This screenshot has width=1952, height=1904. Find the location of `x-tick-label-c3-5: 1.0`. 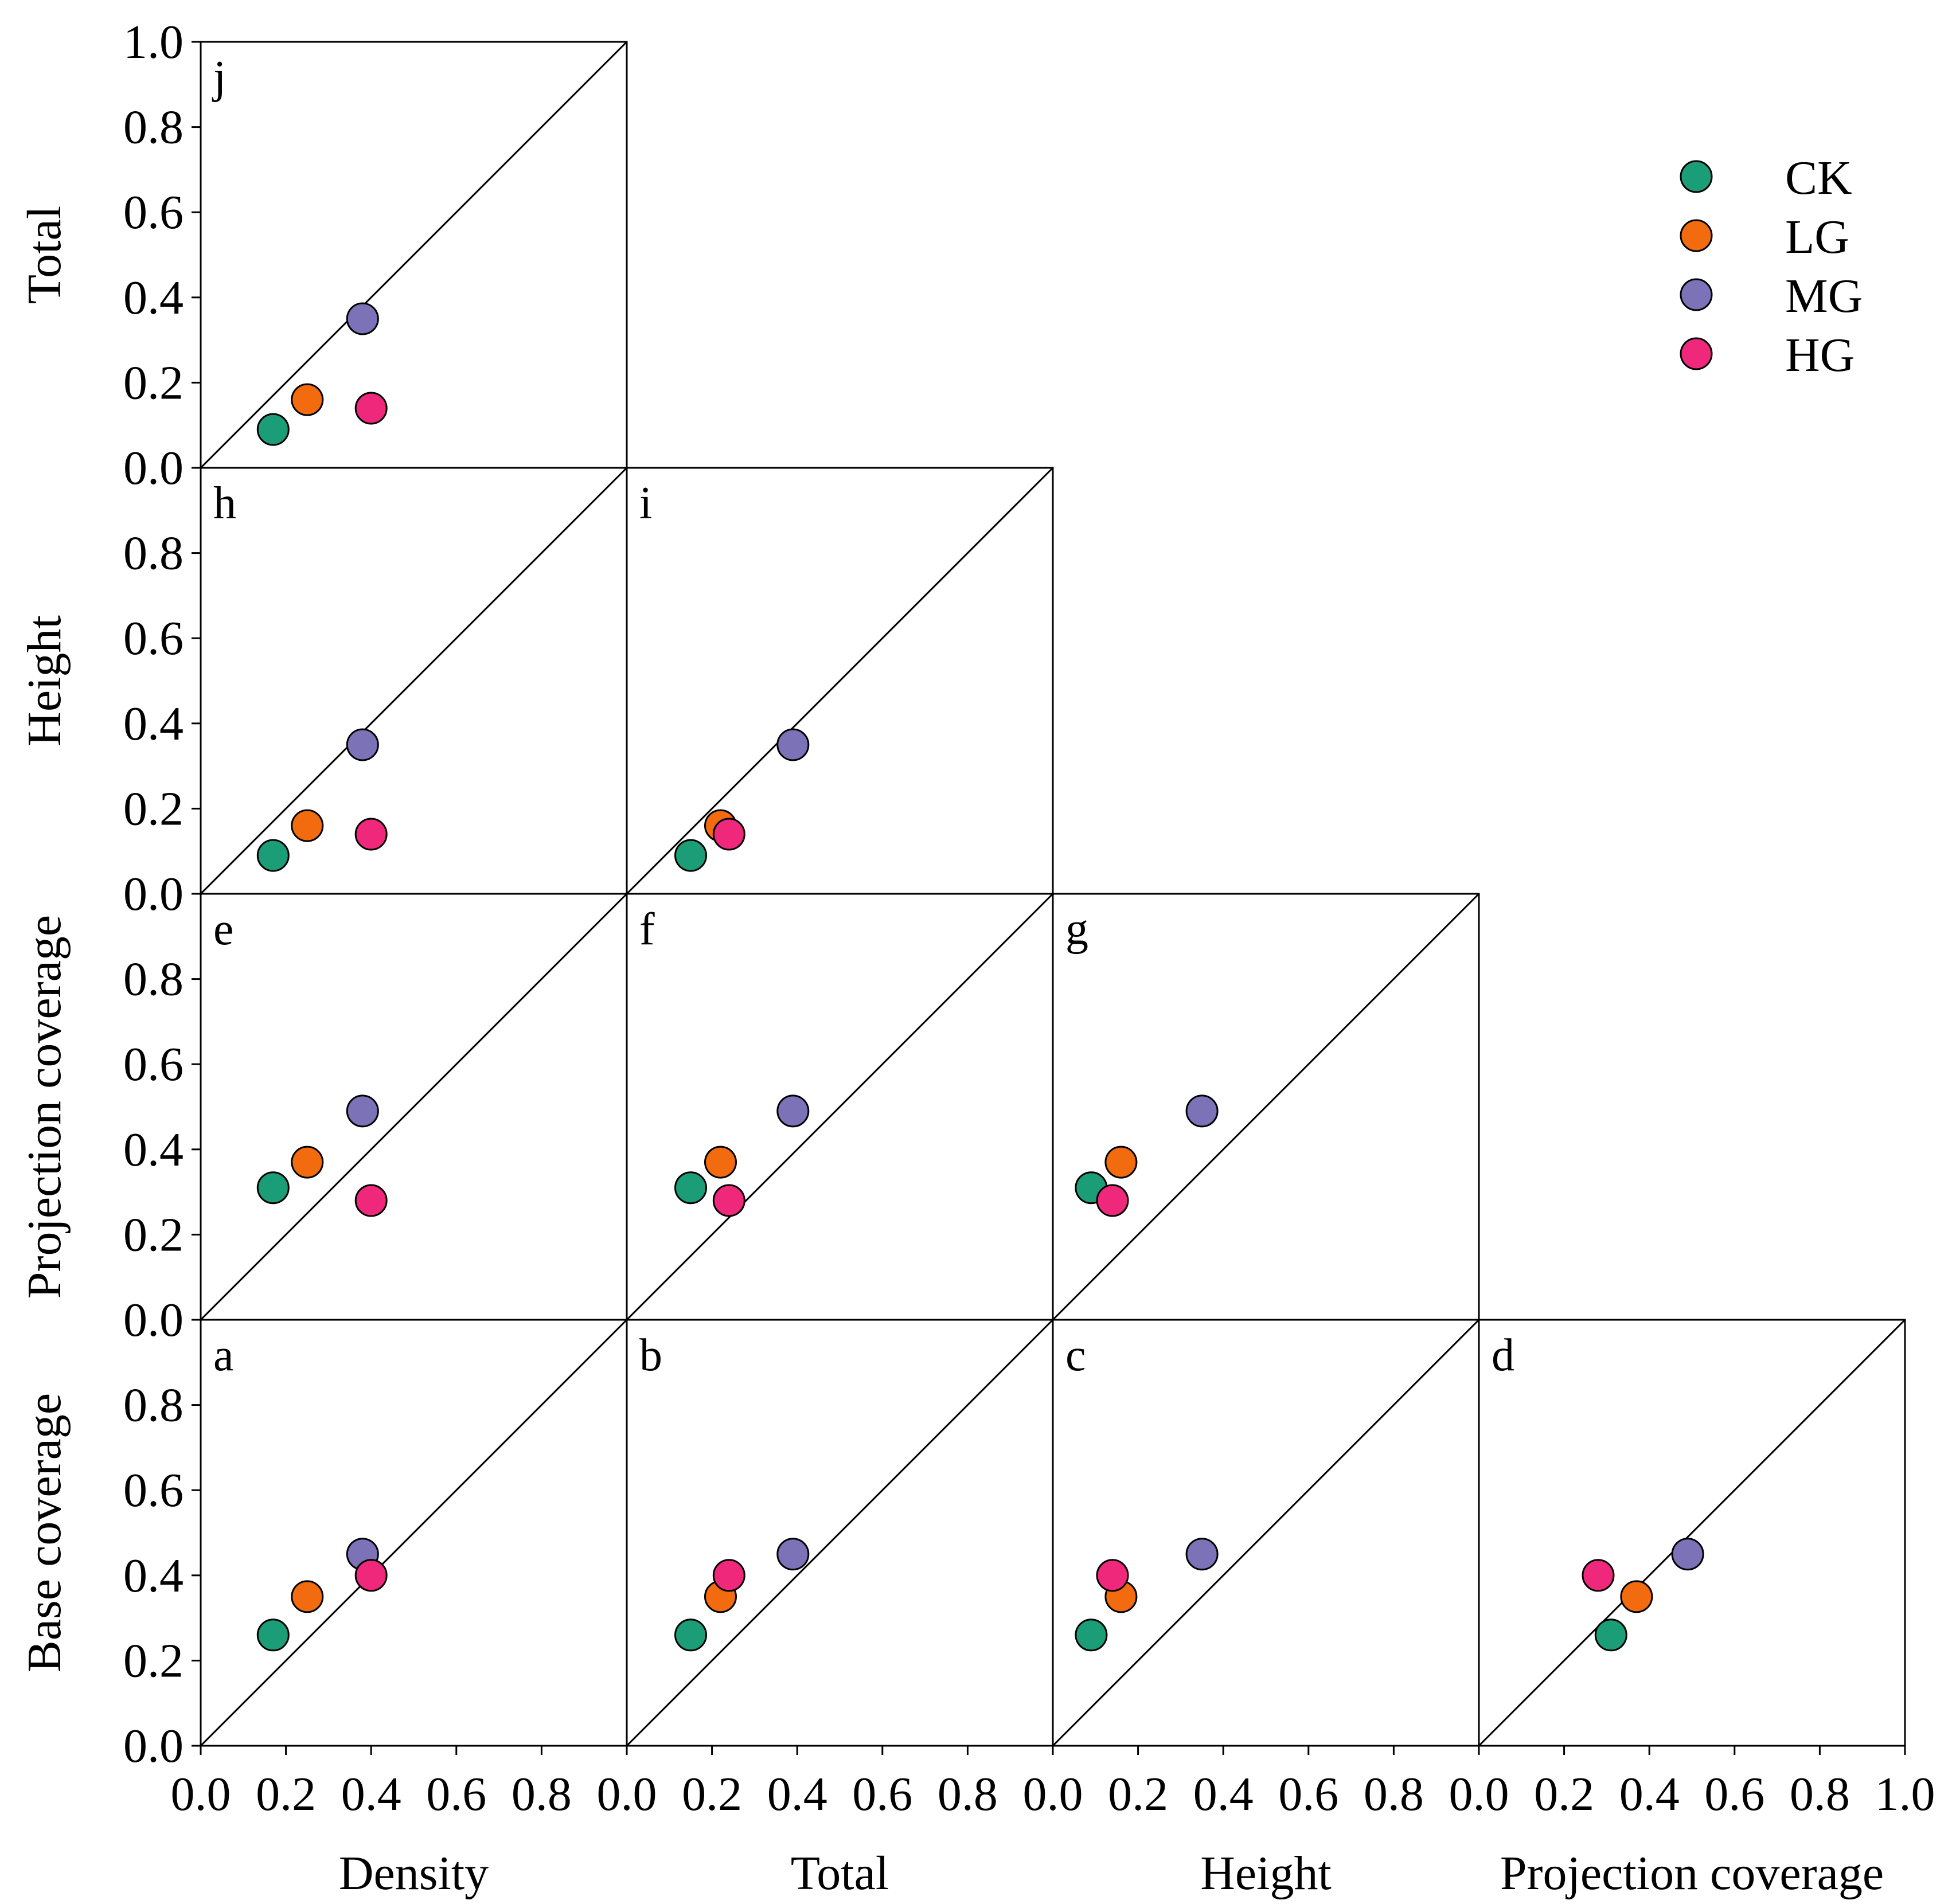

x-tick-label-c3-5: 1.0 is located at coordinates (1905, 1794).